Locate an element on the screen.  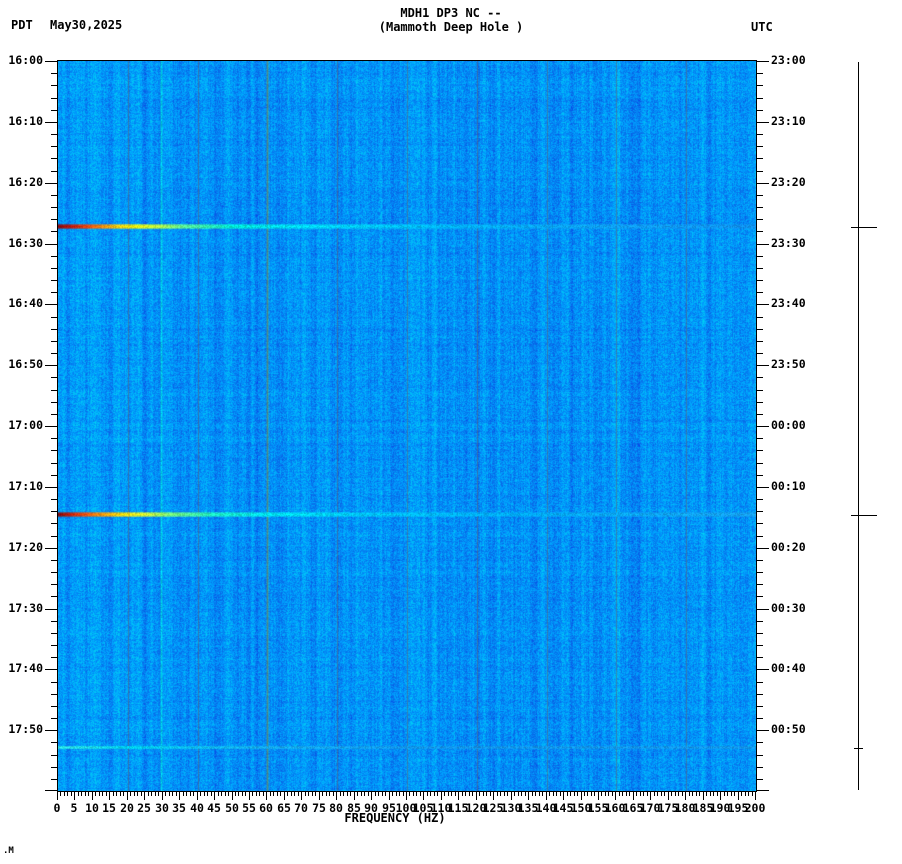
time-tick-label: 23:00 is located at coordinates (788, 60).